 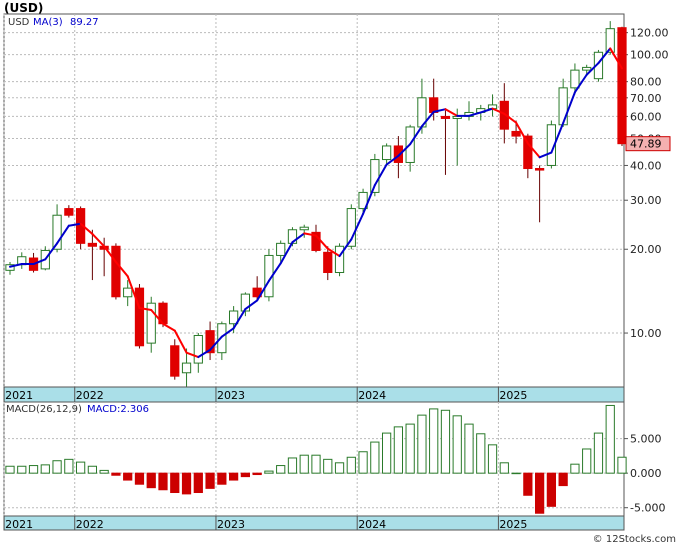 What do you see at coordinates (646, 473) in the screenshot?
I see `macd-tick-label: 0.000` at bounding box center [646, 473].